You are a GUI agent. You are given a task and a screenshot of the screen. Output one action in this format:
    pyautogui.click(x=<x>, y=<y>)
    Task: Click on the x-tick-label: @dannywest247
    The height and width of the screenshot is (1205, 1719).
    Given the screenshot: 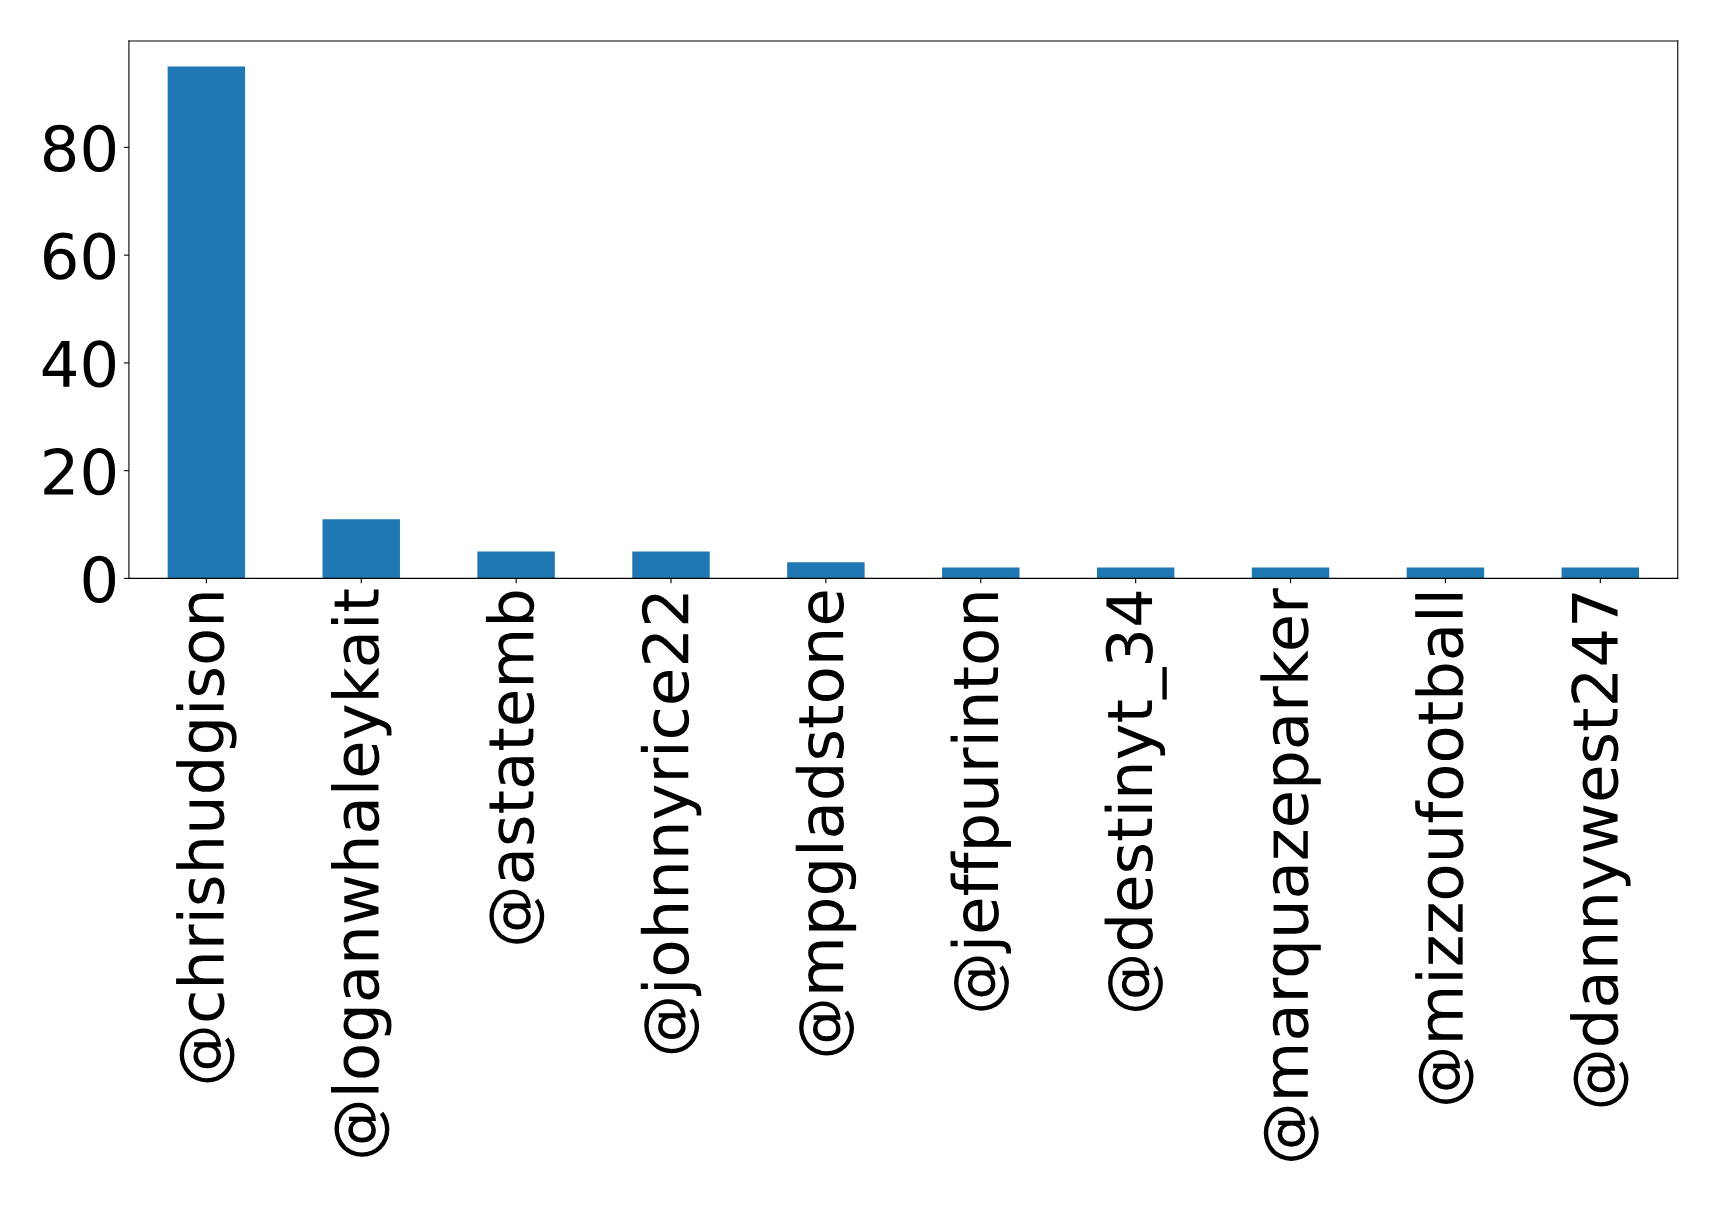 What is the action you would take?
    pyautogui.click(x=1600, y=850)
    